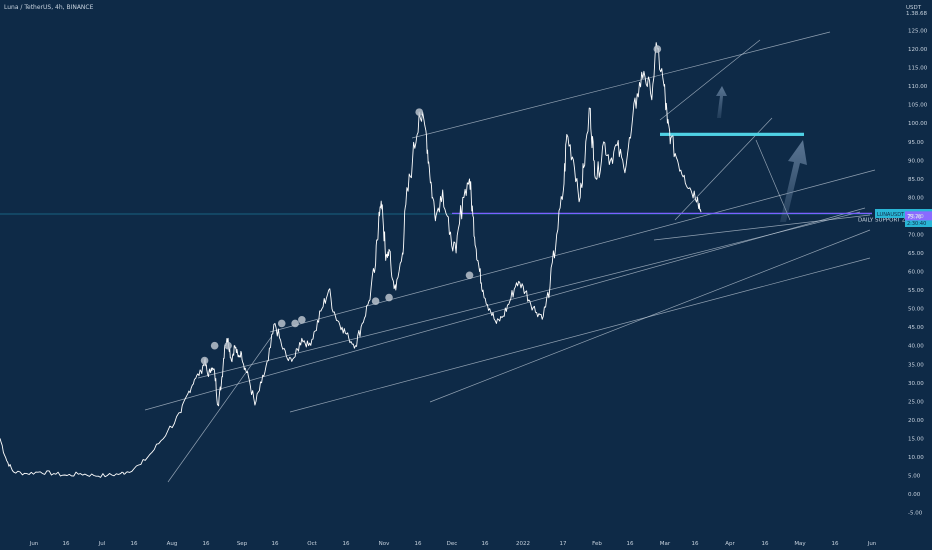 This screenshot has width=932, height=550. Describe the element at coordinates (916, 421) in the screenshot. I see `y-tick-label: 20.00` at that location.